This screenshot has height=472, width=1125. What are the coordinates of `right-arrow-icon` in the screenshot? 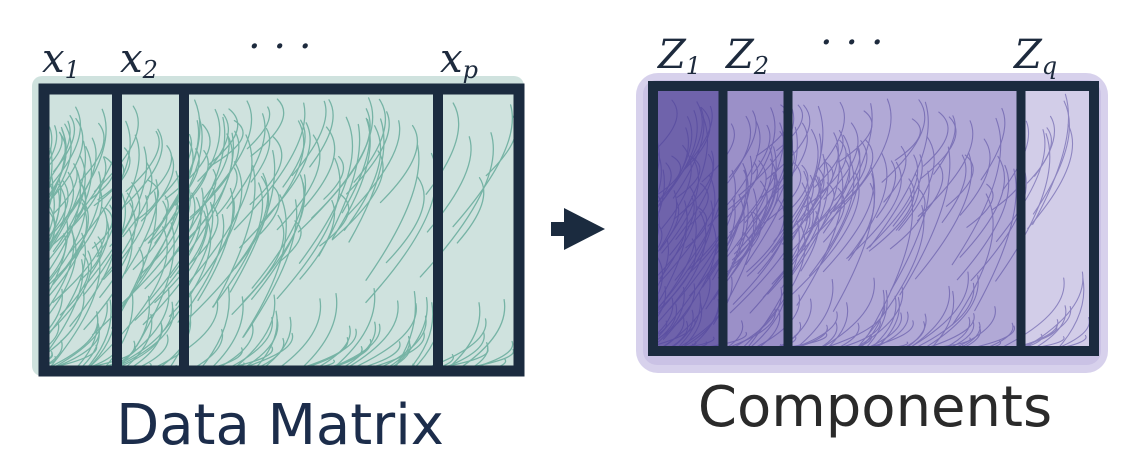 It's located at (578, 229).